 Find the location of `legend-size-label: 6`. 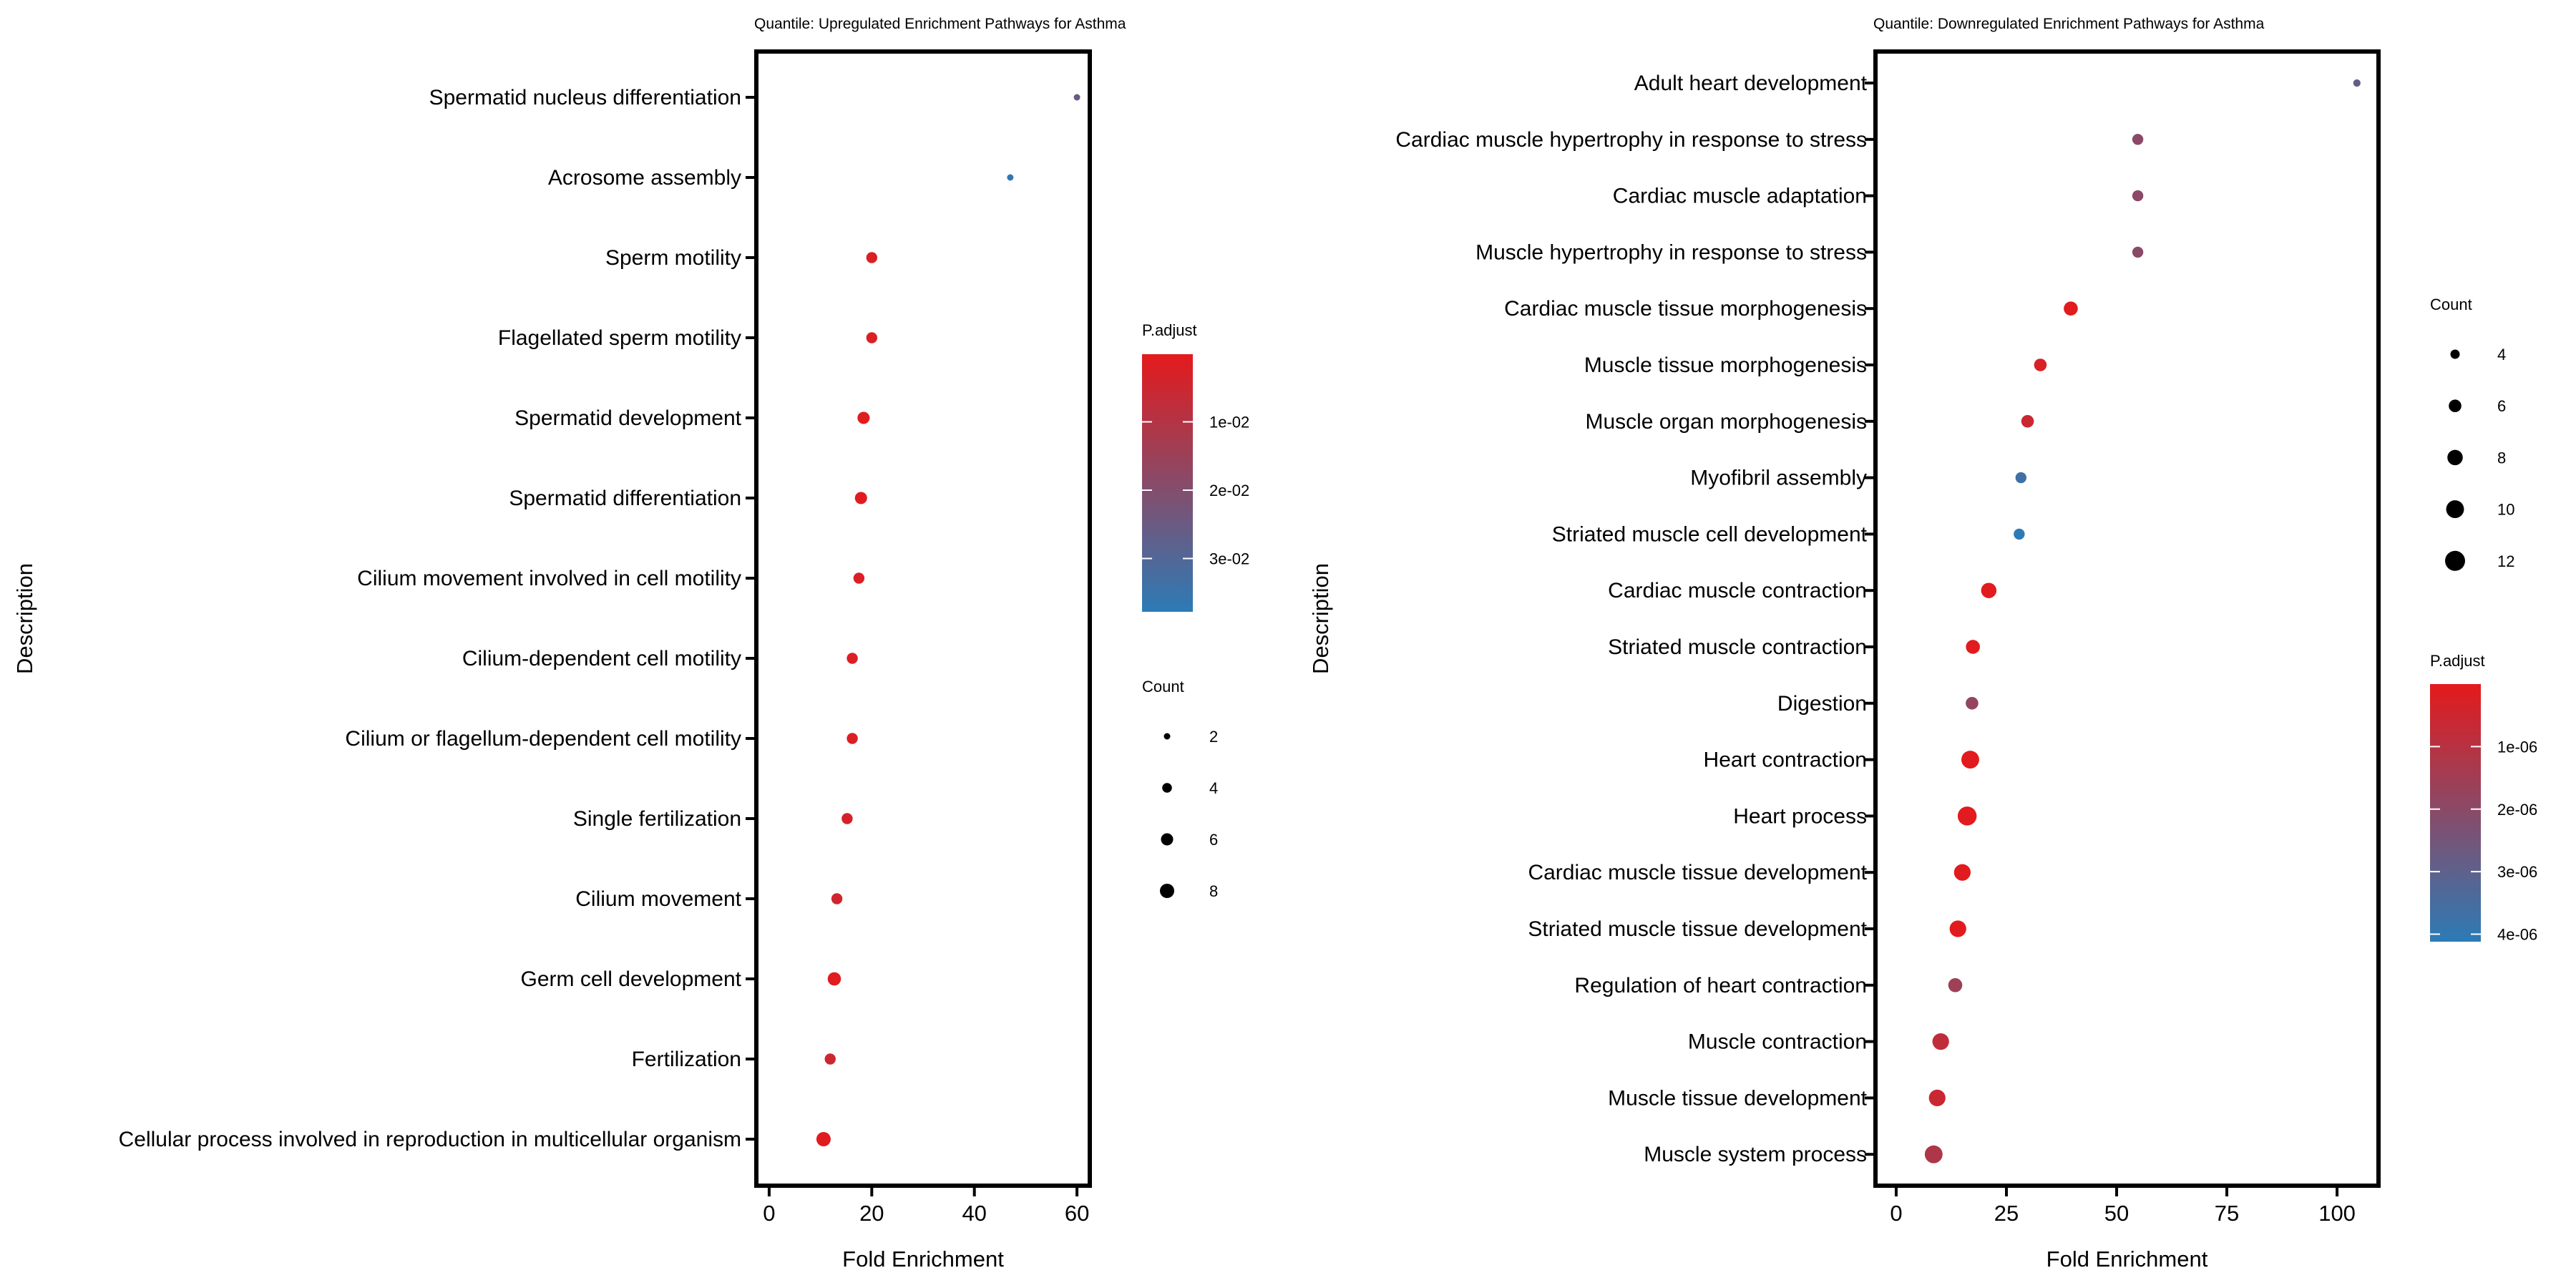

legend-size-label: 6 is located at coordinates (2501, 406).